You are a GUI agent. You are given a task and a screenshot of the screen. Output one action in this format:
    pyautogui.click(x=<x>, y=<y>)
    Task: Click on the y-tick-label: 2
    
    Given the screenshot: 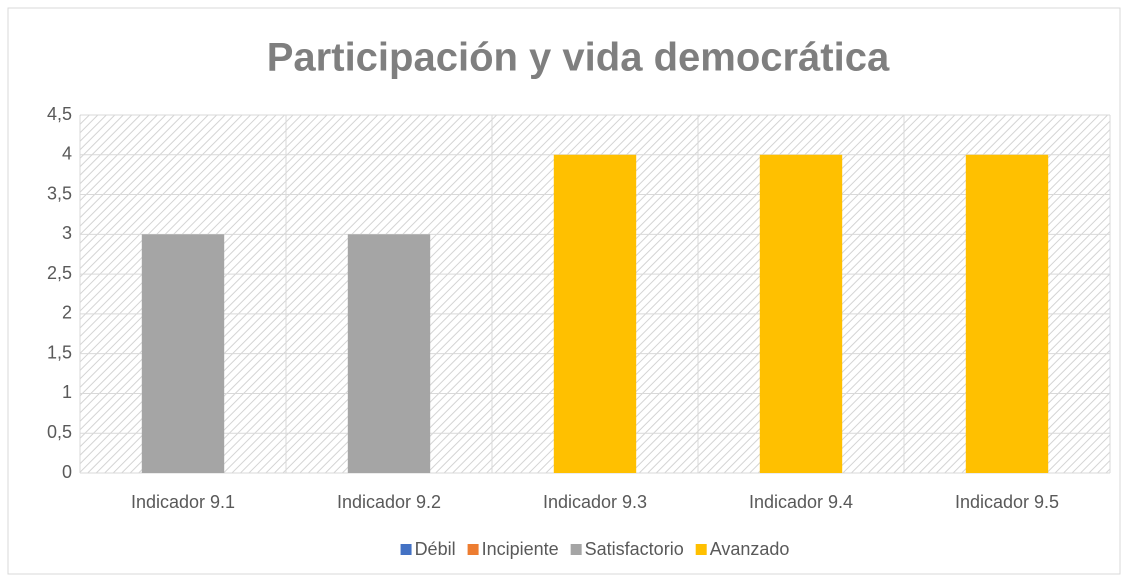 What is the action you would take?
    pyautogui.click(x=67, y=313)
    